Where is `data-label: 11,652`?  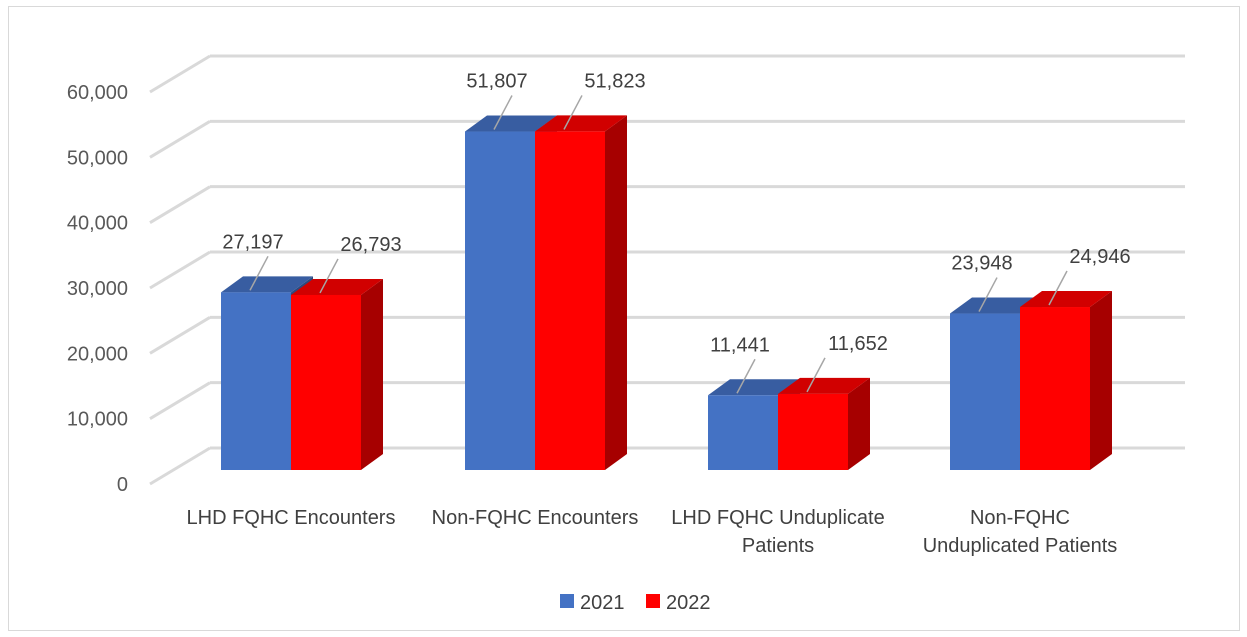
data-label: 11,652 is located at coordinates (858, 344).